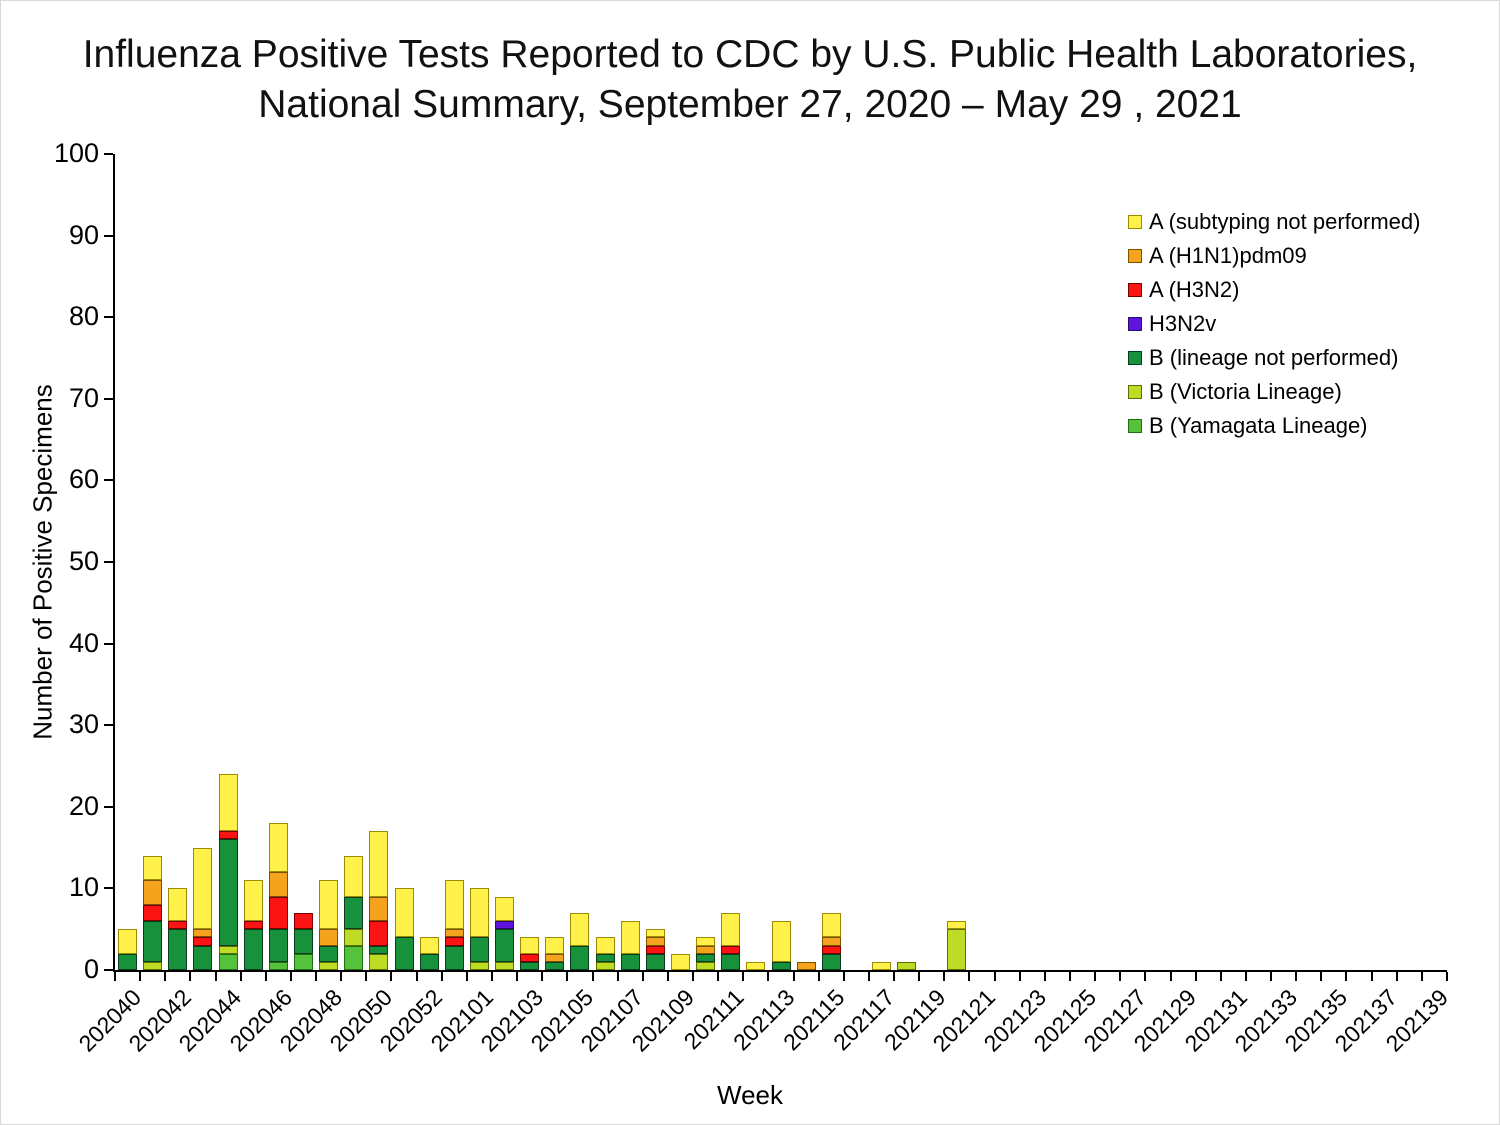 This screenshot has height=1125, width=1500. I want to click on y-tick-label: 70, so click(83, 397).